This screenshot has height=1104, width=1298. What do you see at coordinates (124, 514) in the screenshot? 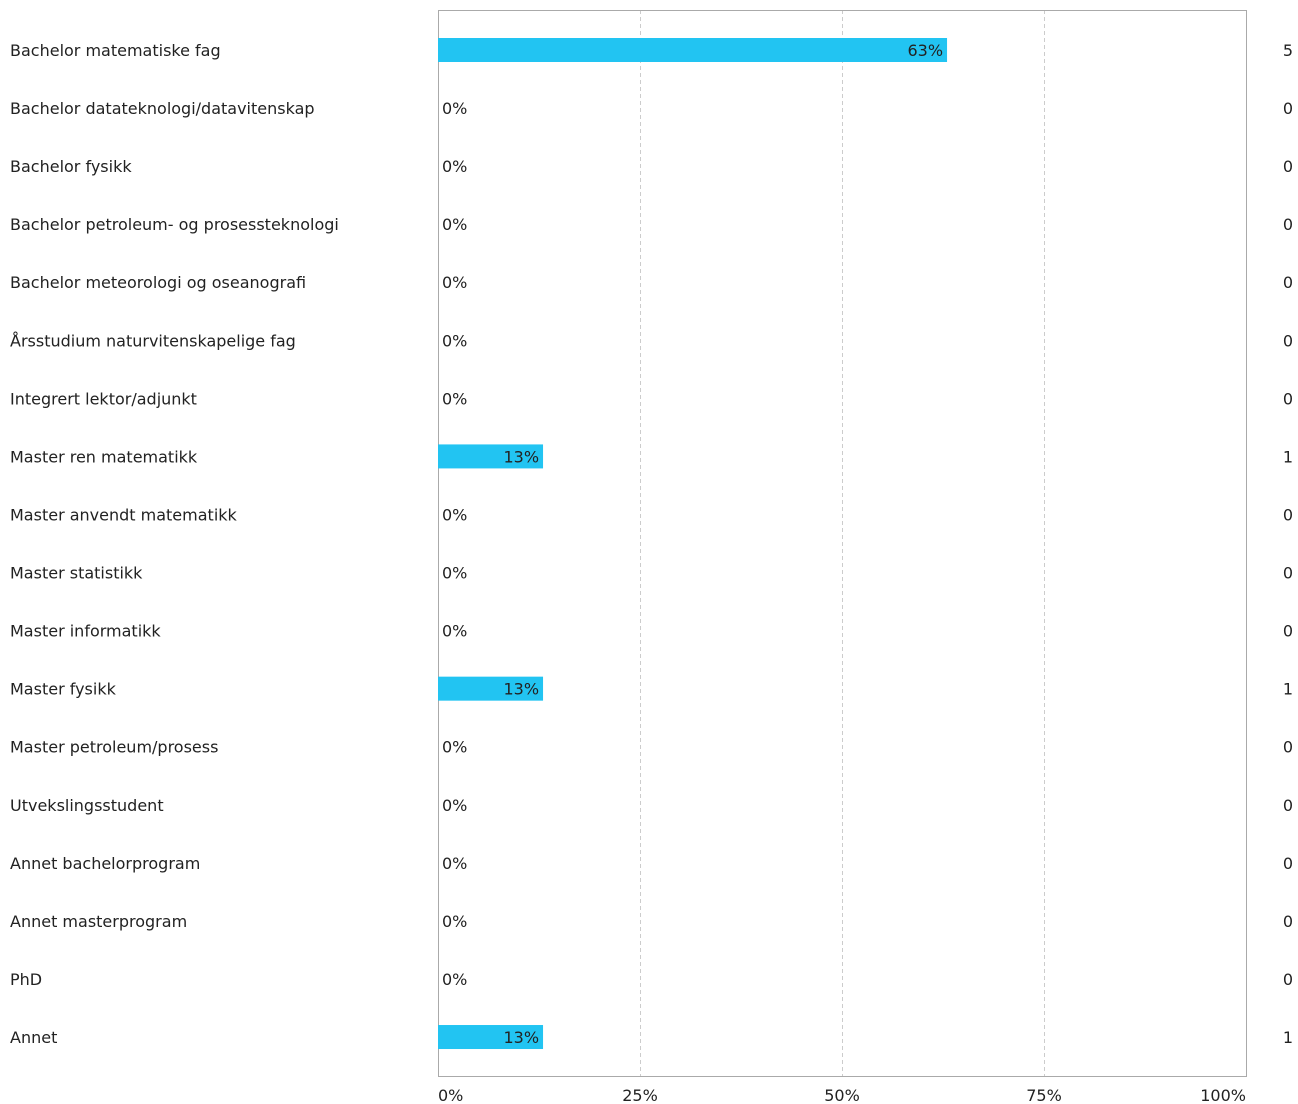
I see `category-label: Master anvendt matematikk` at bounding box center [124, 514].